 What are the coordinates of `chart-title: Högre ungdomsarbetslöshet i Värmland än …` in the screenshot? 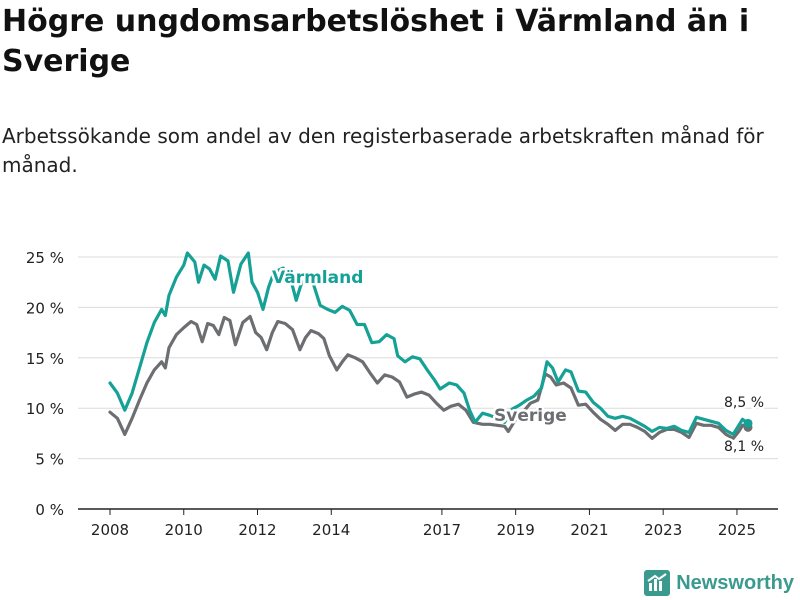 It's located at (376, 41).